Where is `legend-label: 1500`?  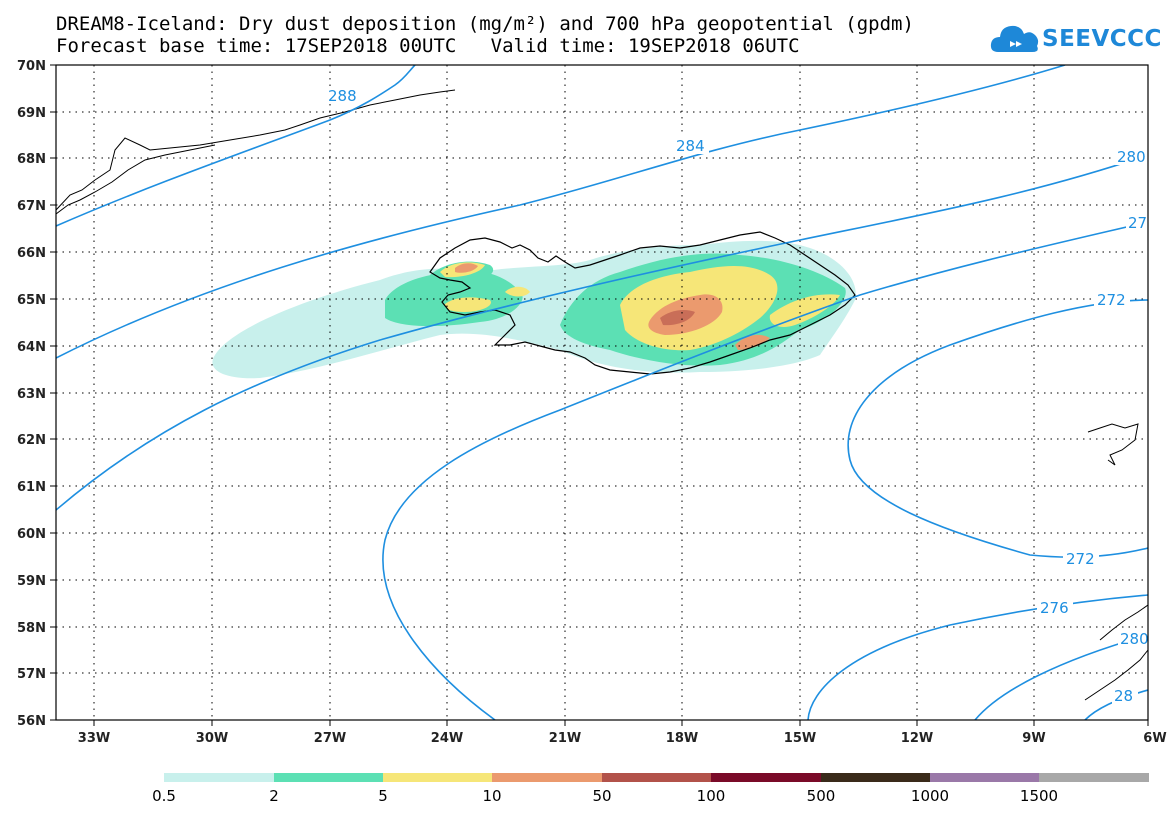
legend-label: 1500 is located at coordinates (1039, 796).